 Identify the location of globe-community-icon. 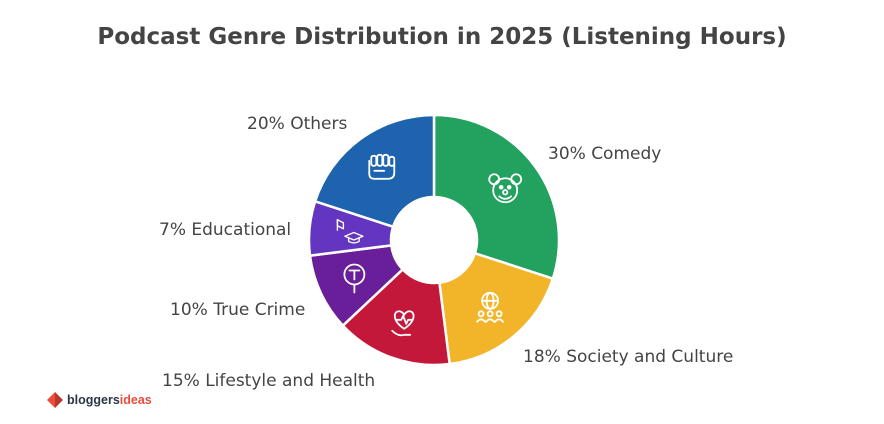
(490, 307).